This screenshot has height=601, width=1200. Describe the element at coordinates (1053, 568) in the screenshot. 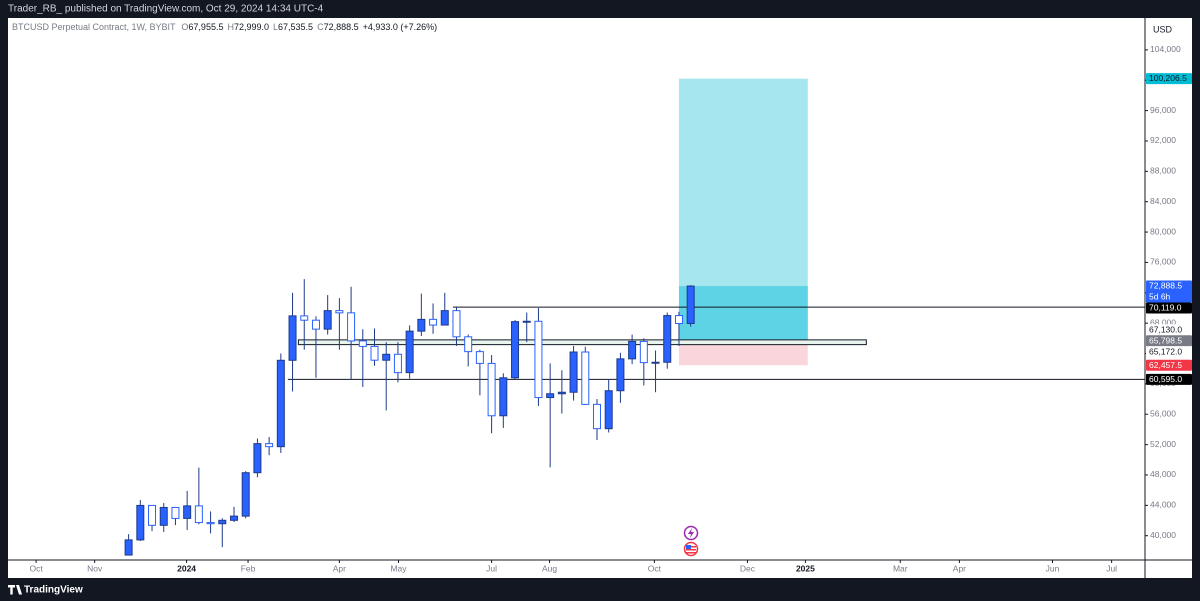

I see `x-tick-label: Jun` at that location.